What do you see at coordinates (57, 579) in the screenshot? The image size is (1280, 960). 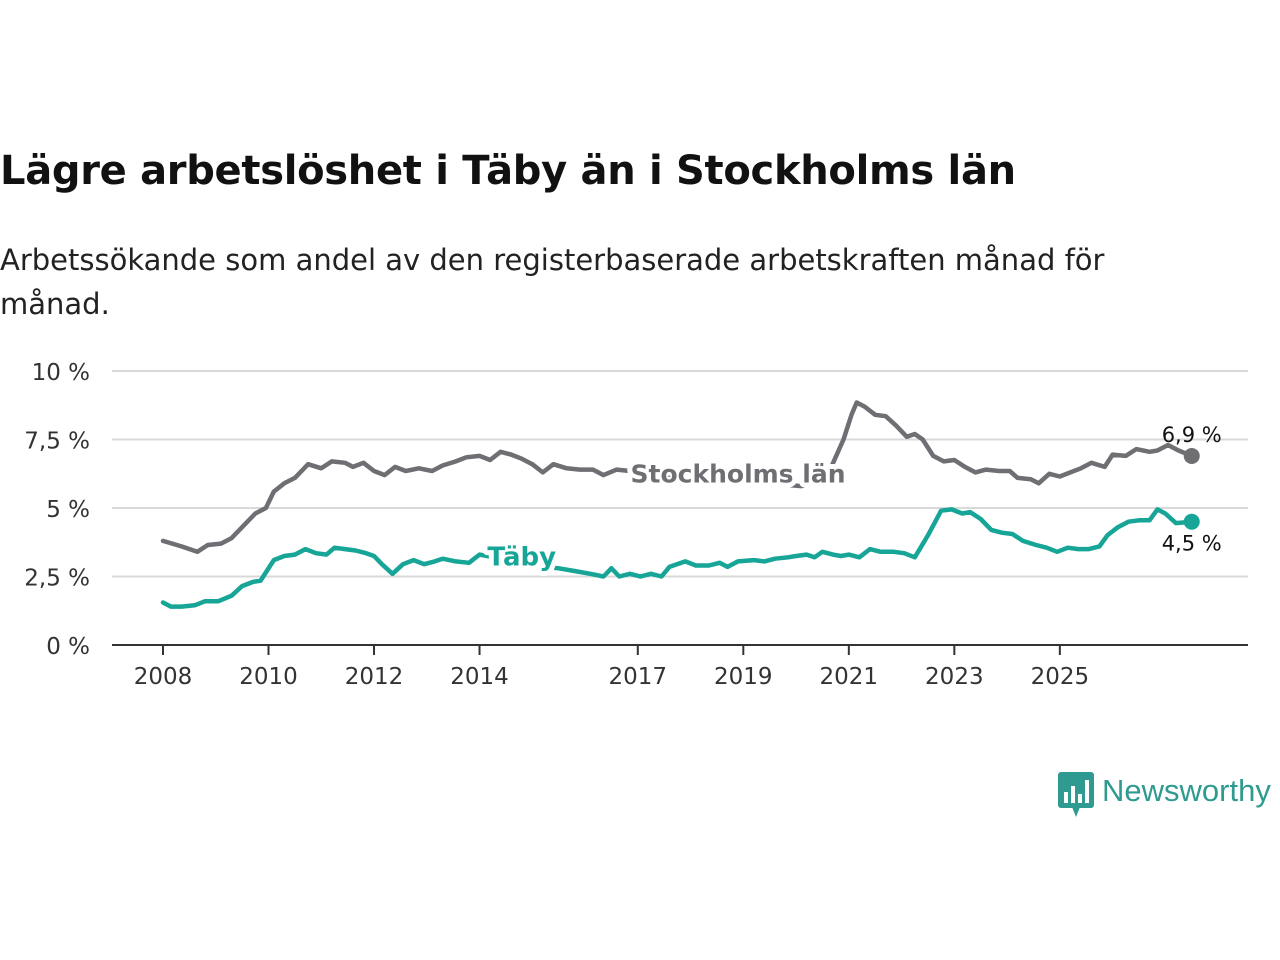 I see `y-tick-label: 2,5 %` at bounding box center [57, 579].